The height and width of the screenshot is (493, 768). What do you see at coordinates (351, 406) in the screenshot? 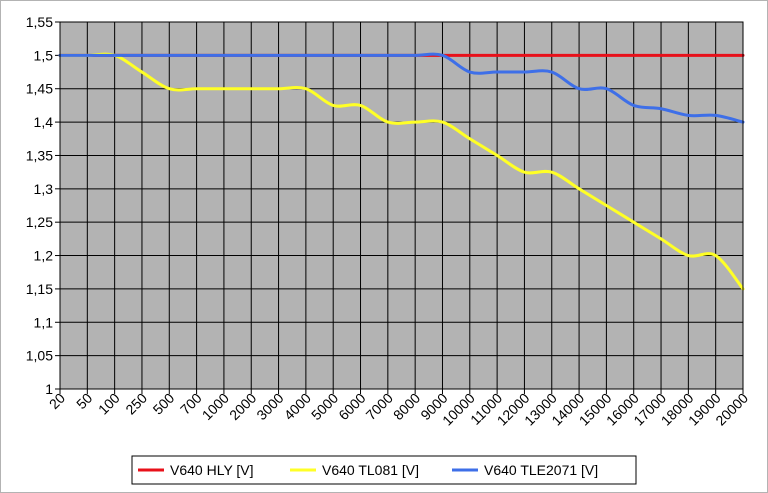
I see `x-tick-label: 6000` at bounding box center [351, 406].